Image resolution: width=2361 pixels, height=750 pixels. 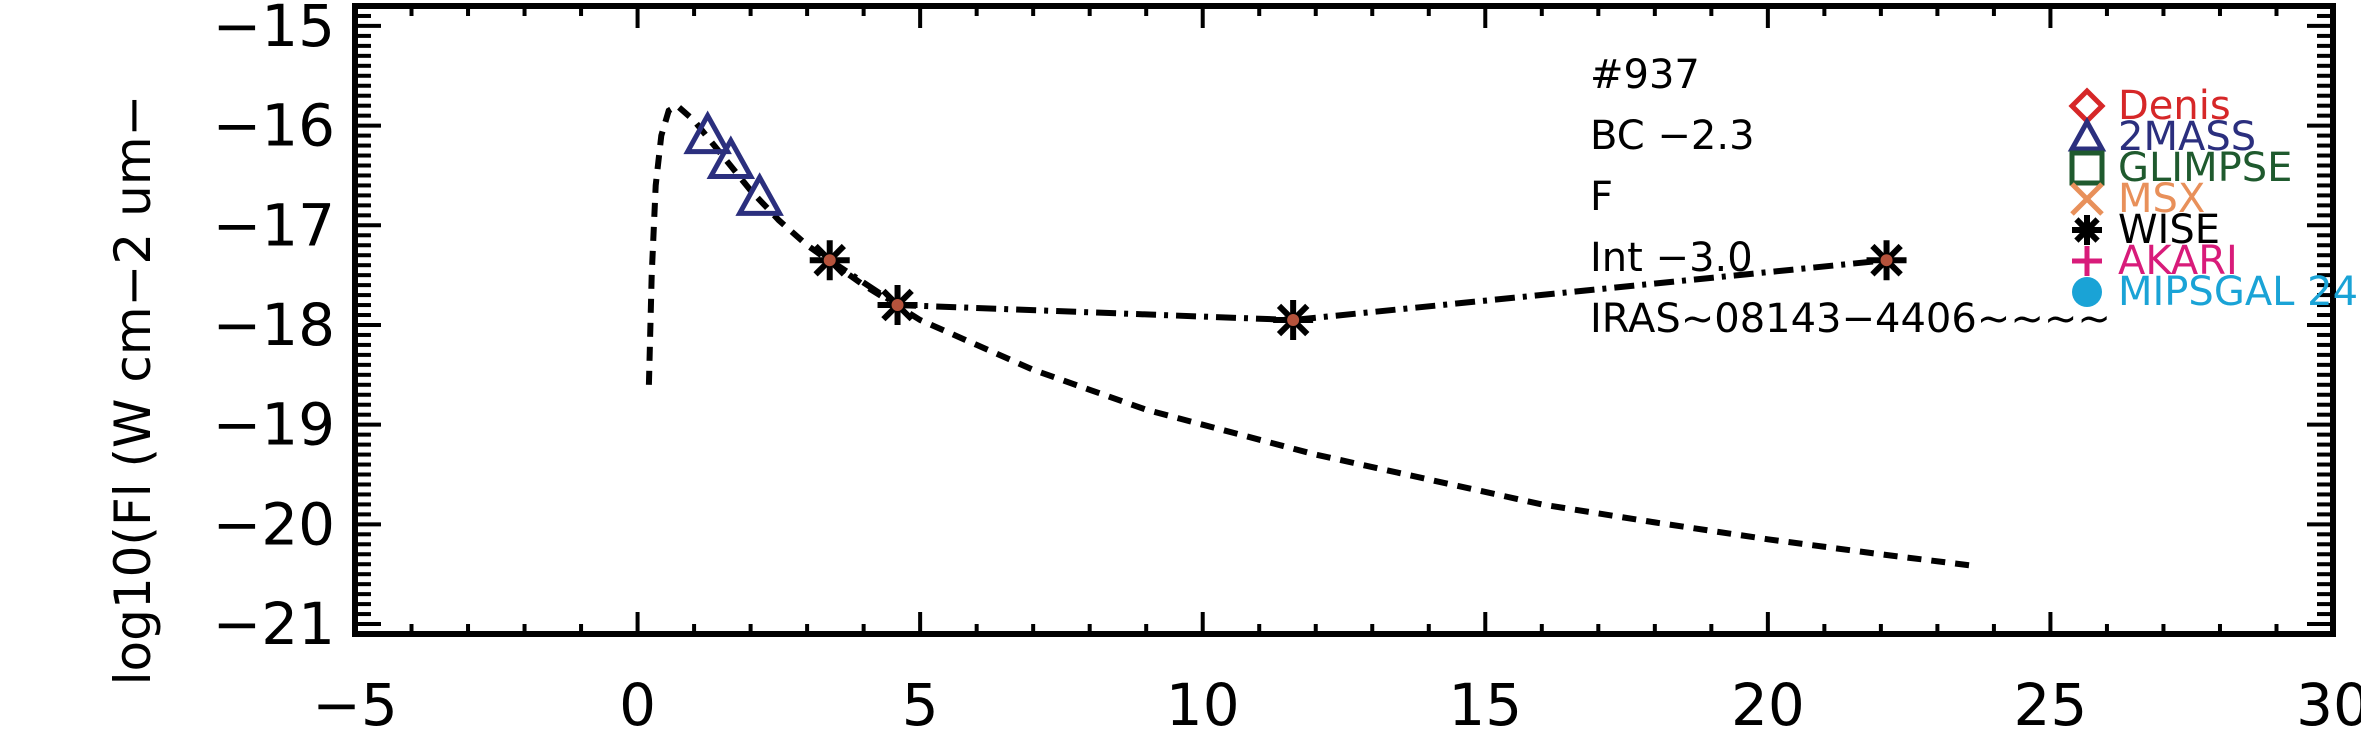 I want to click on y-tick-label: −18, so click(x=274, y=325).